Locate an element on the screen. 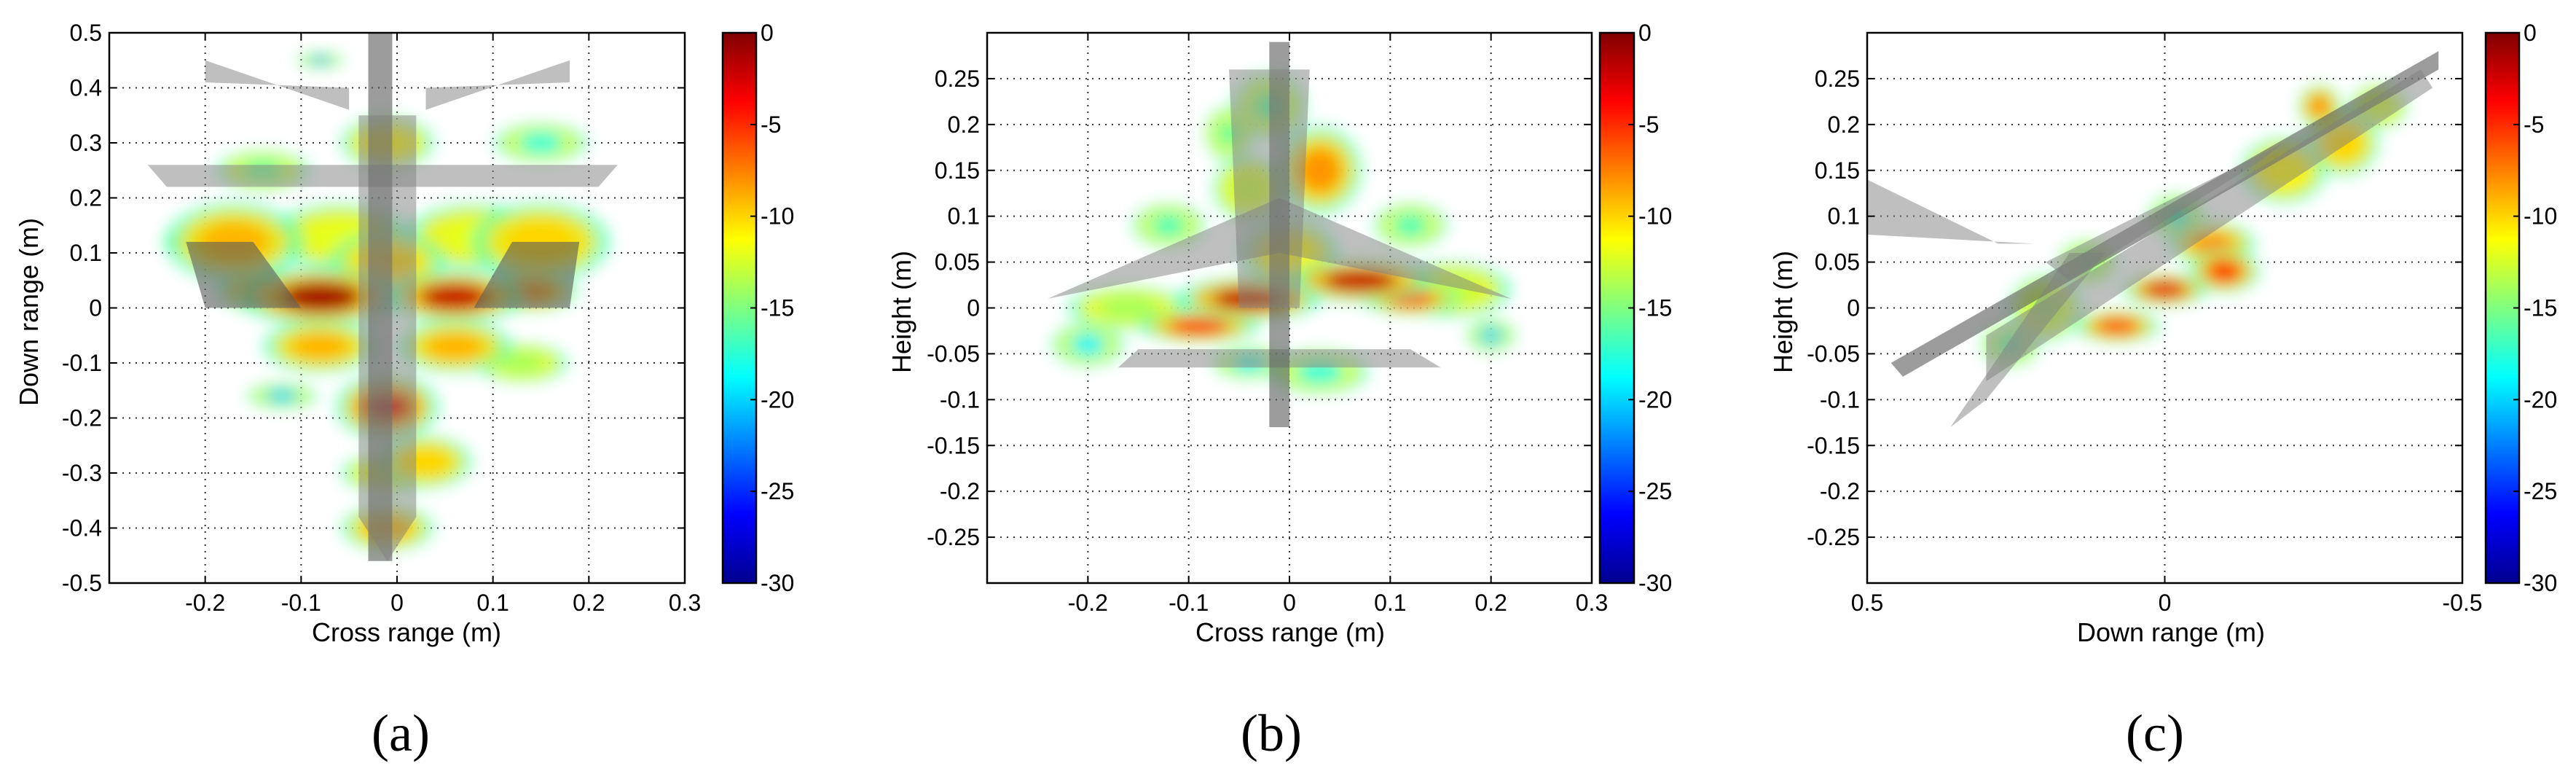 Image resolution: width=2576 pixels, height=774 pixels. y-tick-label: 0.3 is located at coordinates (86, 143).